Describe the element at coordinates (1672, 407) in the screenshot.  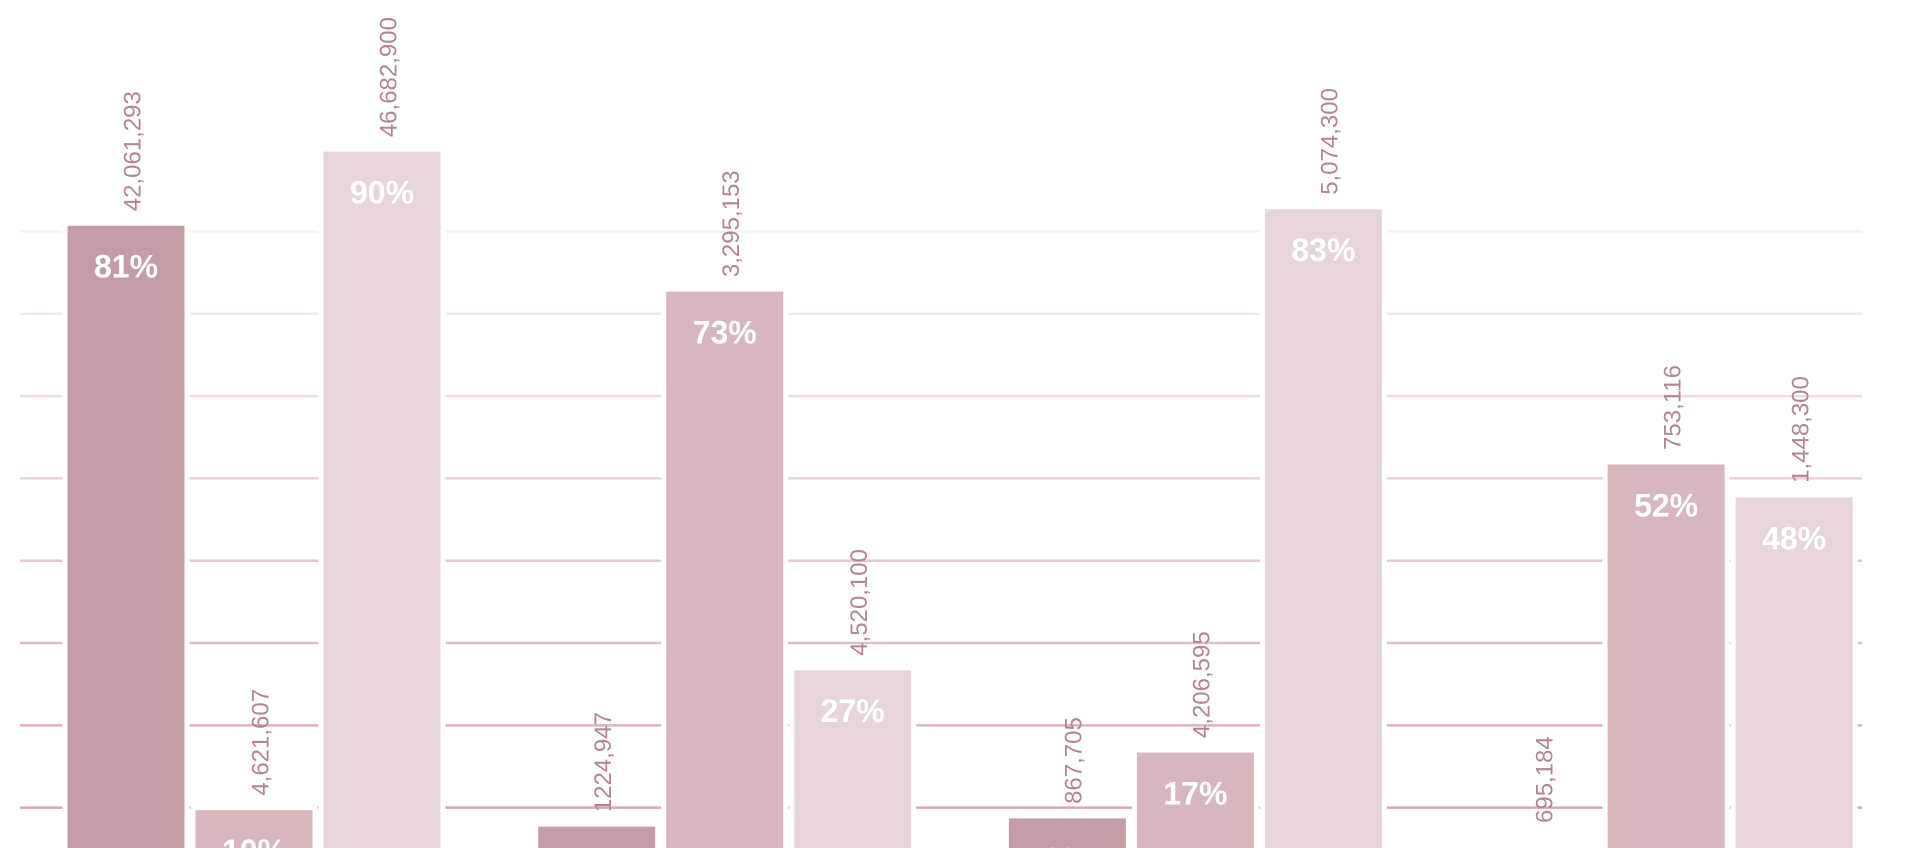
I see `bar-amount-label: 753,116` at that location.